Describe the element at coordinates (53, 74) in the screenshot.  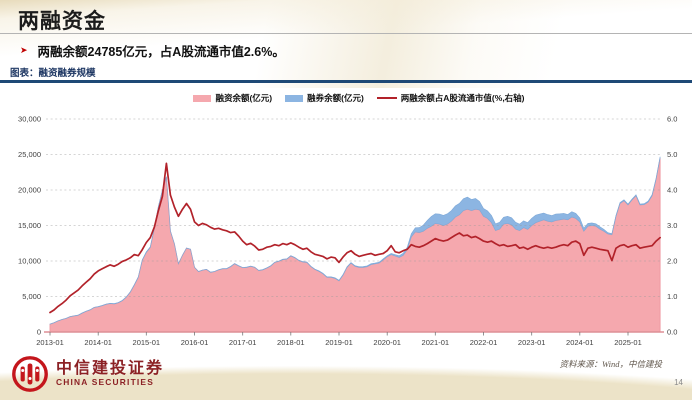
I see `figure-label: 图表：融资融券规模` at that location.